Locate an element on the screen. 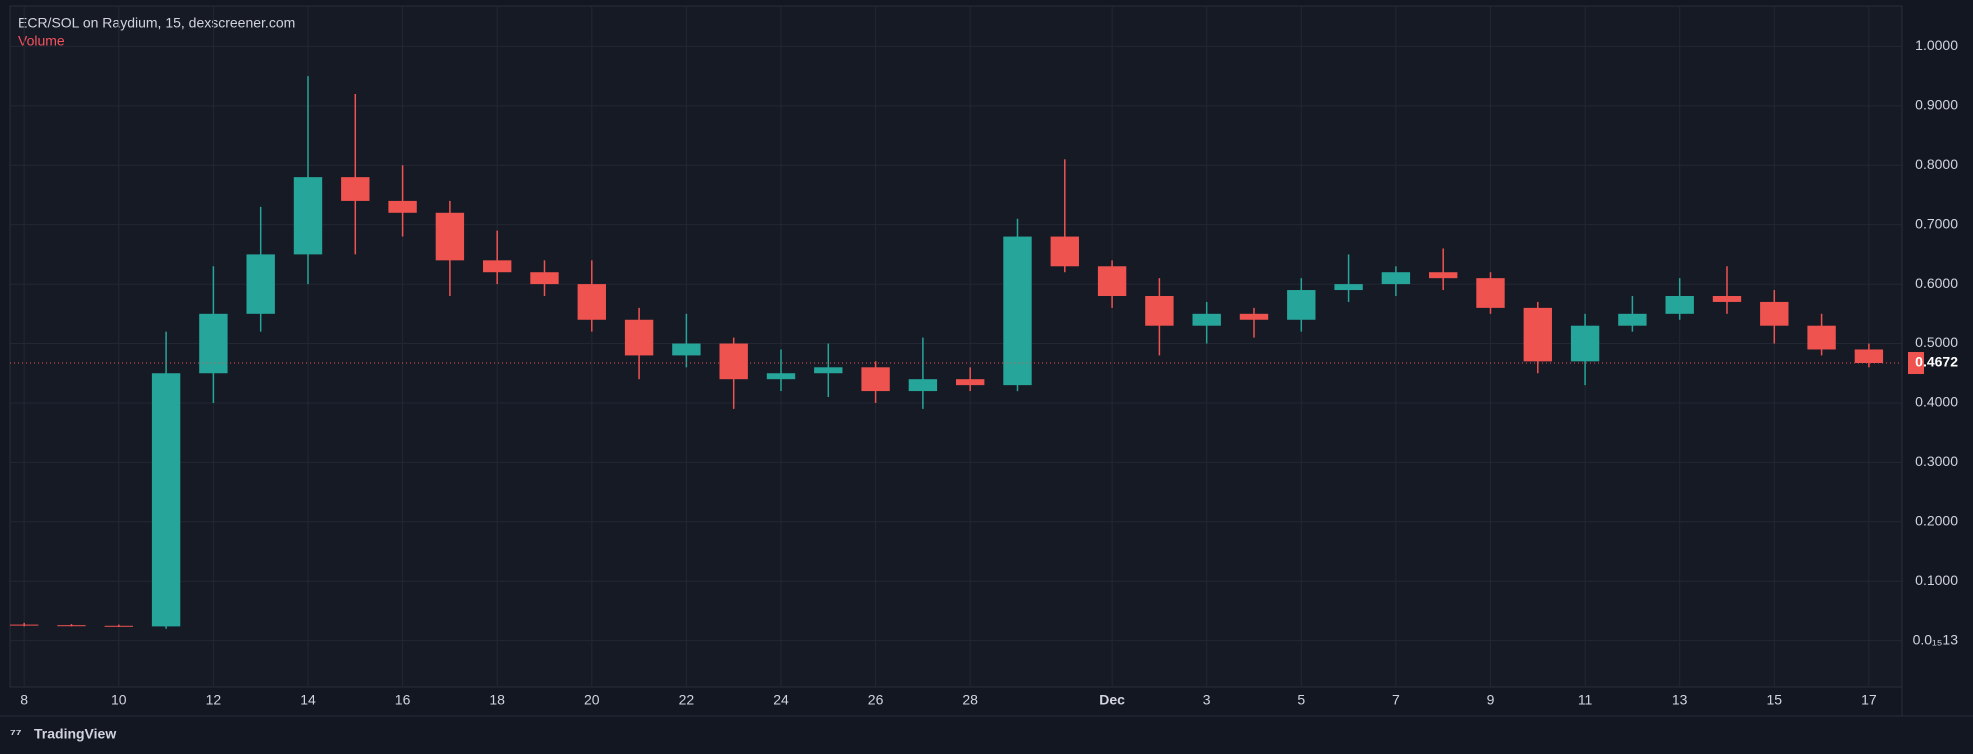 Image resolution: width=1973 pixels, height=754 pixels. last-price-tag is located at coordinates (1916, 363).